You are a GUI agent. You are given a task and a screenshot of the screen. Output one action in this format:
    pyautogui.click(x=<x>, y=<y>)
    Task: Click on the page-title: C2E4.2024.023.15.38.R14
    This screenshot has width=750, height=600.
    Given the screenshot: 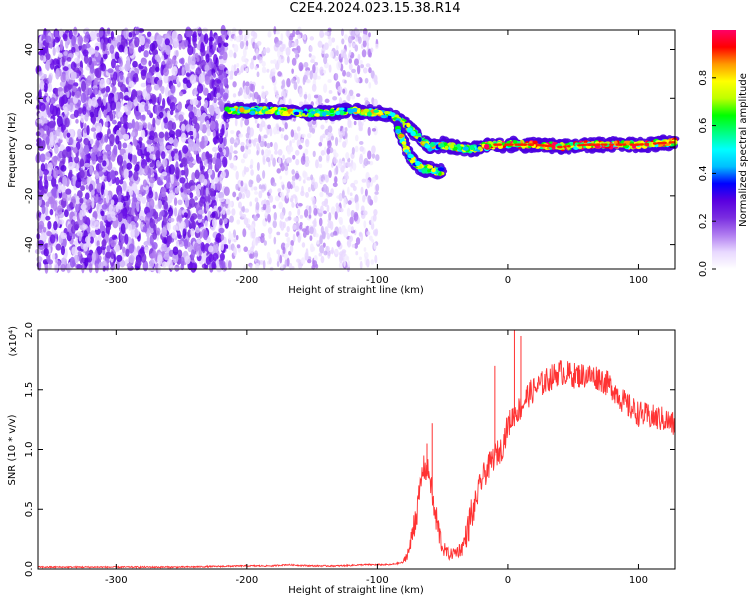 What is the action you would take?
    pyautogui.click(x=375, y=8)
    